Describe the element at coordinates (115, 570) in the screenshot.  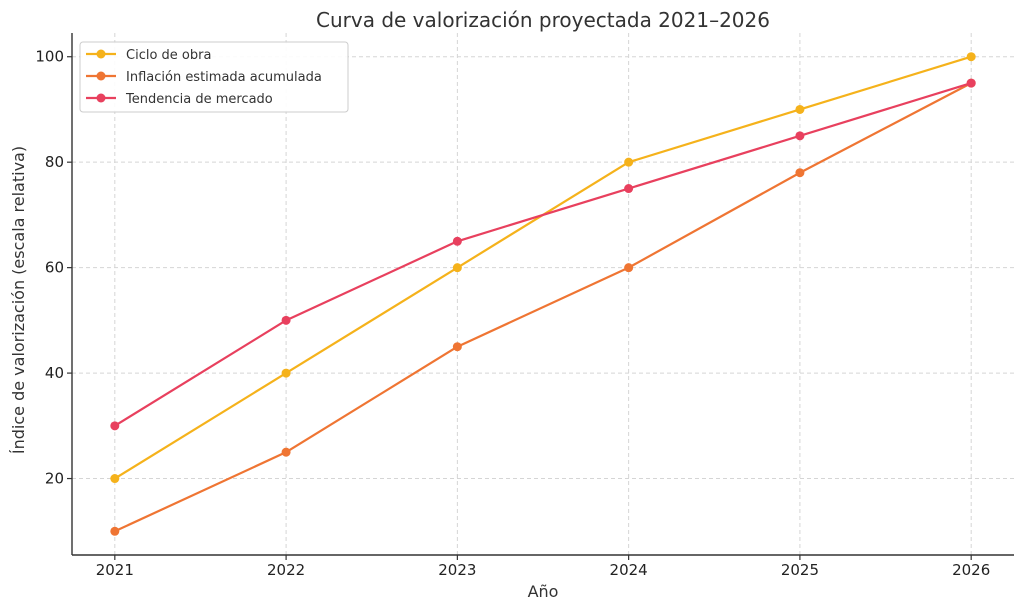
I see `x-tick-label: 2021` at that location.